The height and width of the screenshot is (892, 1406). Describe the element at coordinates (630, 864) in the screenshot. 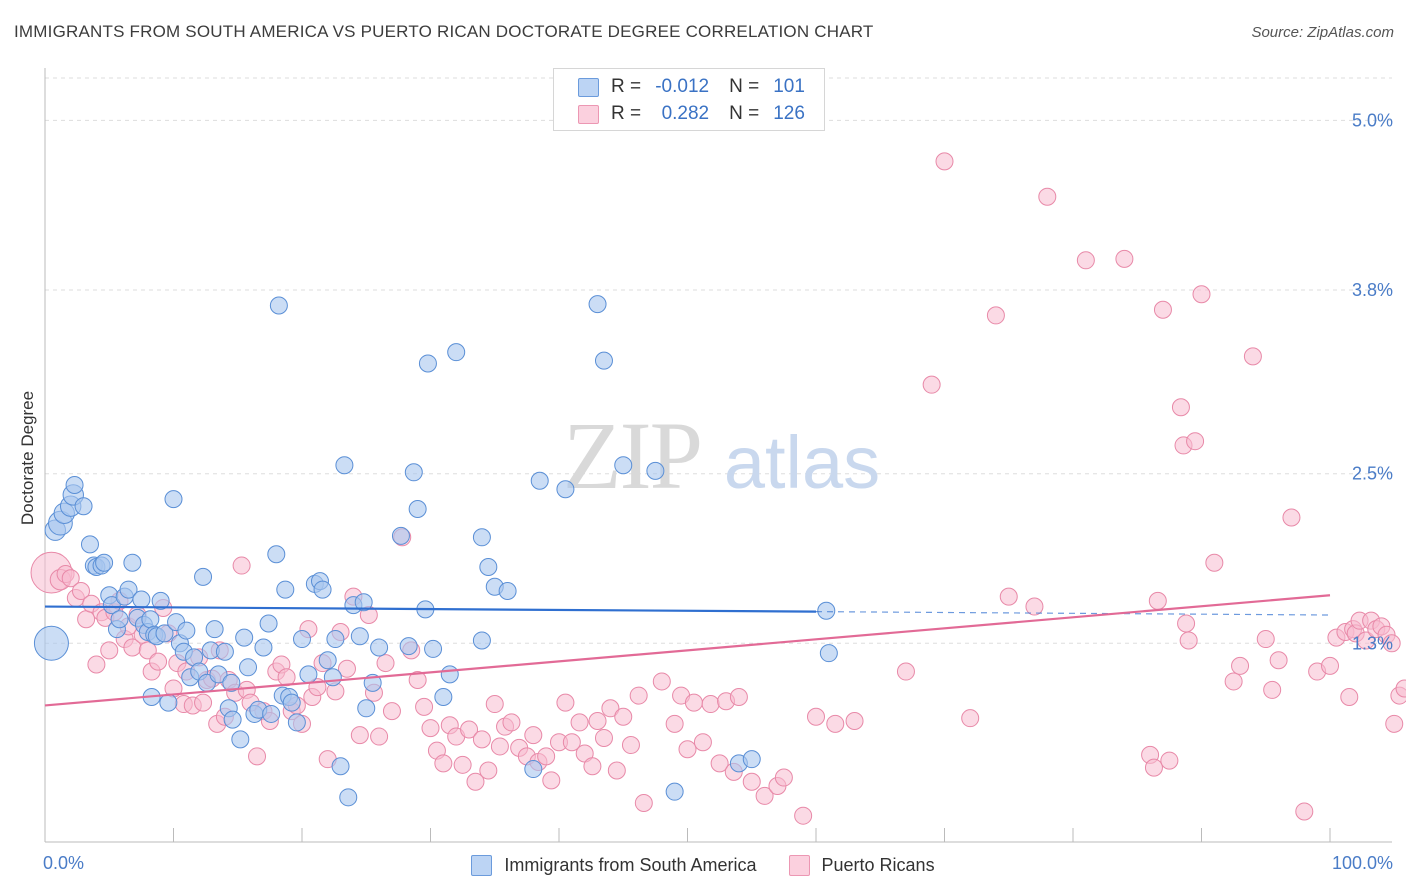

I see `bottom-legend-label-series1: Immigrants from South America` at that location.